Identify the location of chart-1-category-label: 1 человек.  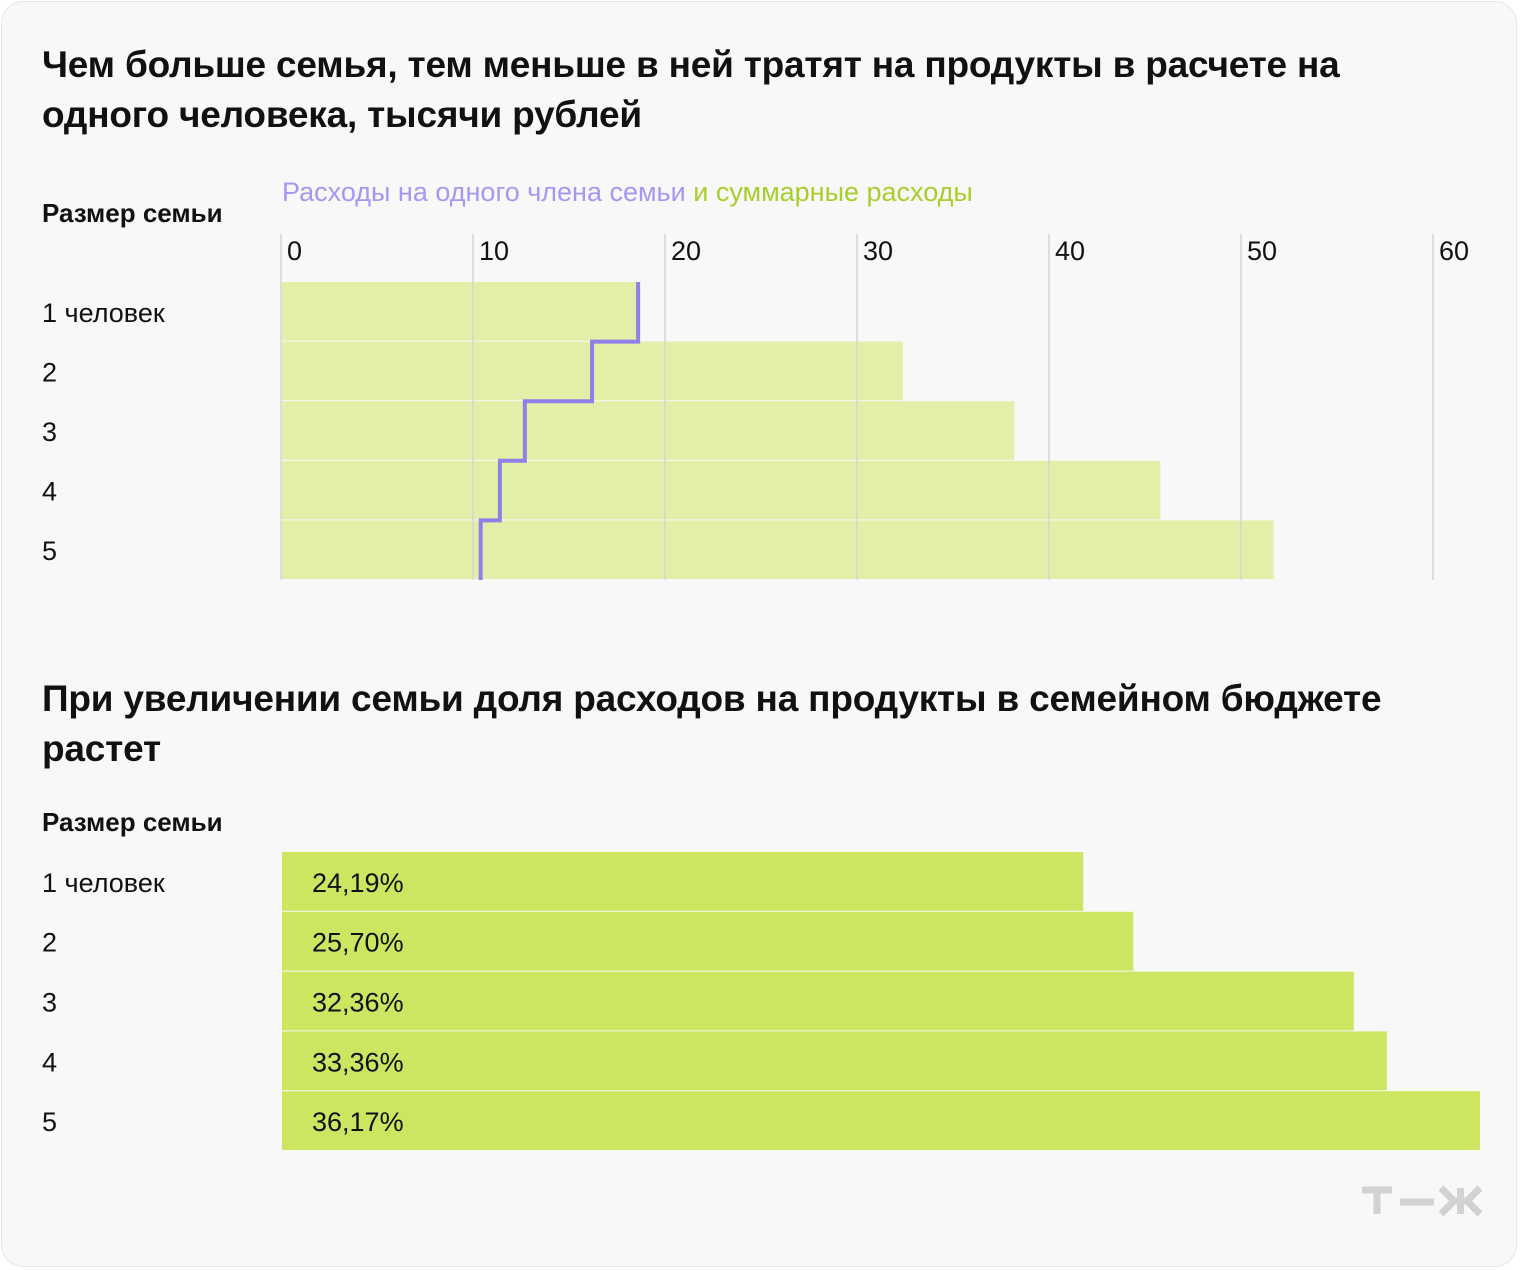
(103, 313).